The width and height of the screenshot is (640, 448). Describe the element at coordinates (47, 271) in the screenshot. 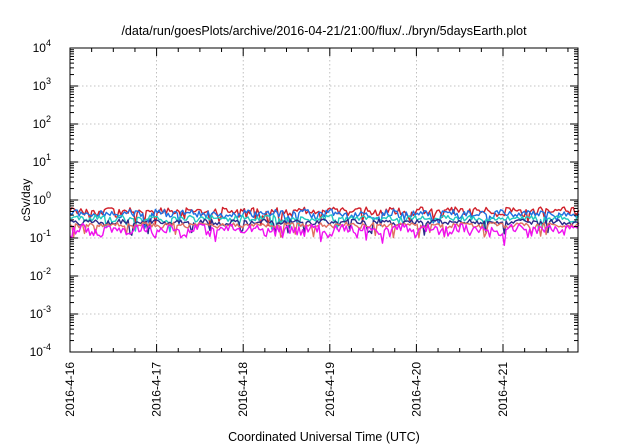

I see `y-tick-exponent: -2` at that location.